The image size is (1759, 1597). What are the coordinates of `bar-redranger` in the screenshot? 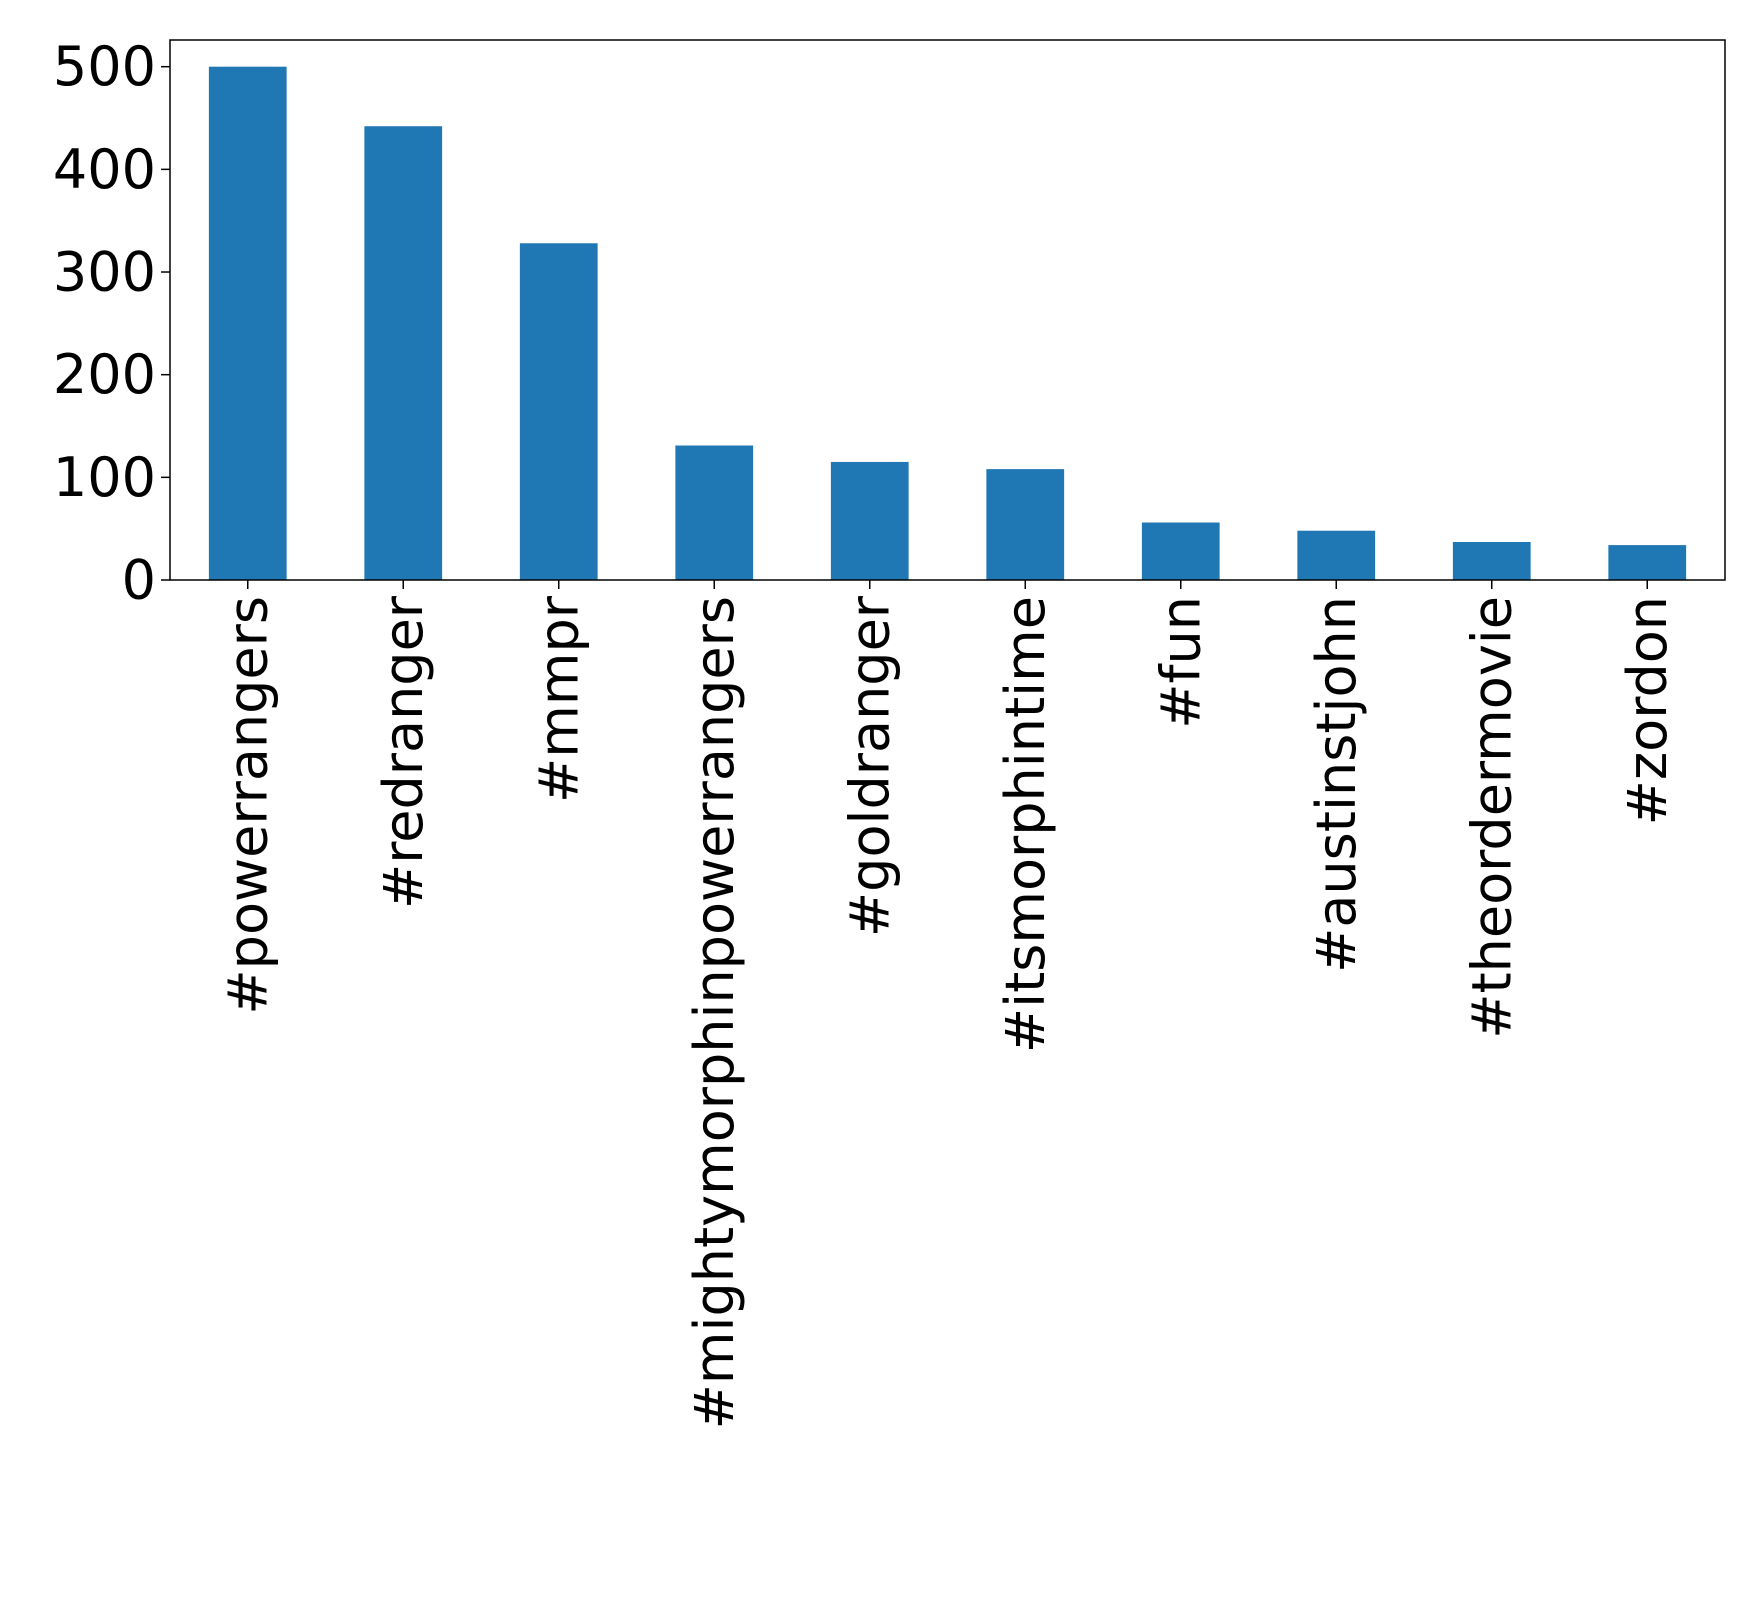 It's located at (403, 353).